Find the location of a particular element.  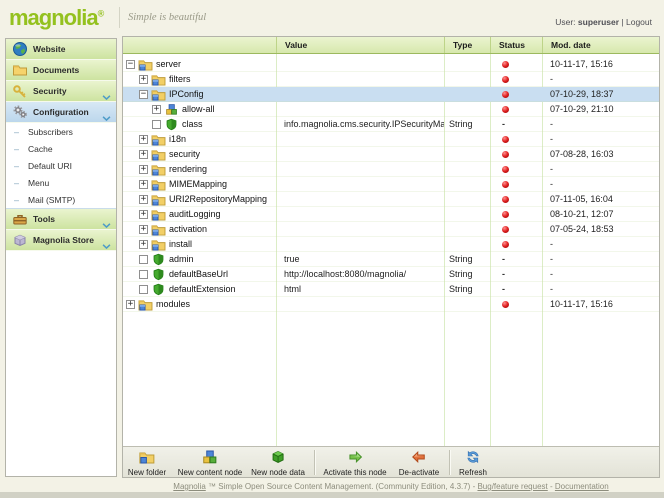

tree-row-modules: + modules 10-11-17, 15:16 is located at coordinates (391, 304).